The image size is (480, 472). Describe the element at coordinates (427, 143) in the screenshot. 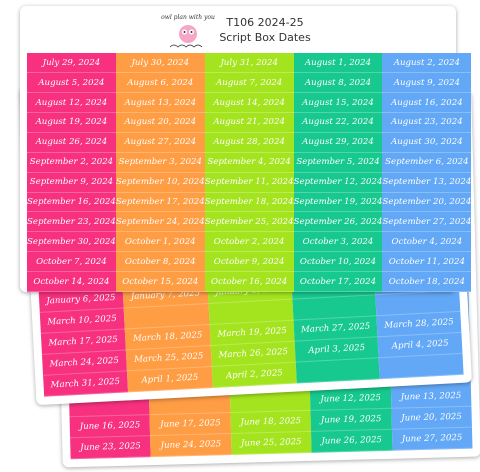

I see `date-sticker: August 30, 2024` at that location.